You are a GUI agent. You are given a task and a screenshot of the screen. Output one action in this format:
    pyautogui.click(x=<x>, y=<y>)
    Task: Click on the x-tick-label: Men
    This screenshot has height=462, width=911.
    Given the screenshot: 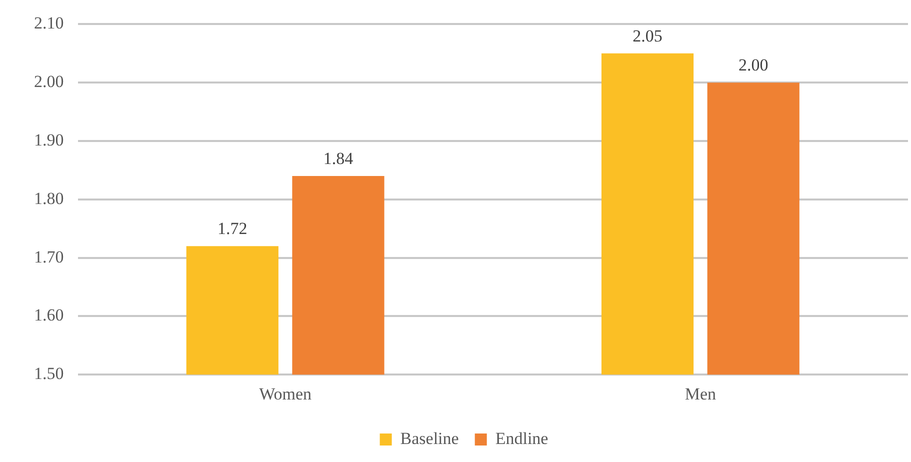 What is the action you would take?
    pyautogui.click(x=700, y=394)
    